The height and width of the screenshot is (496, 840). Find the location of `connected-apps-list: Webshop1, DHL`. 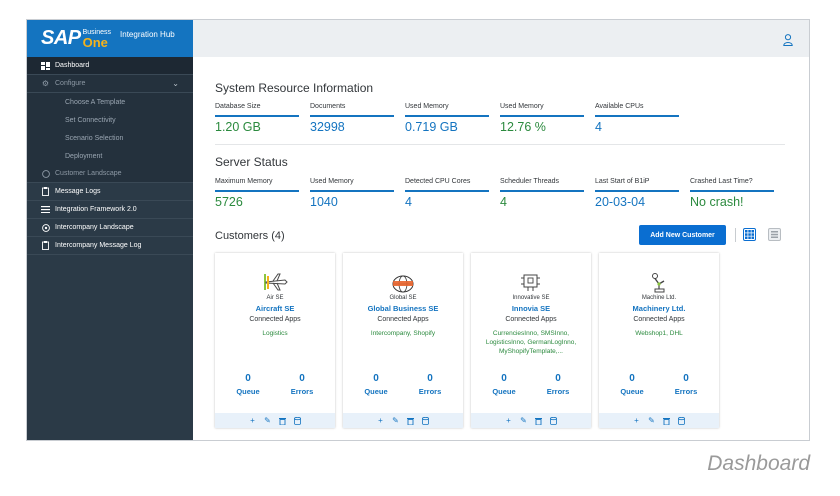

connected-apps-list: Webshop1, DHL is located at coordinates (659, 333).